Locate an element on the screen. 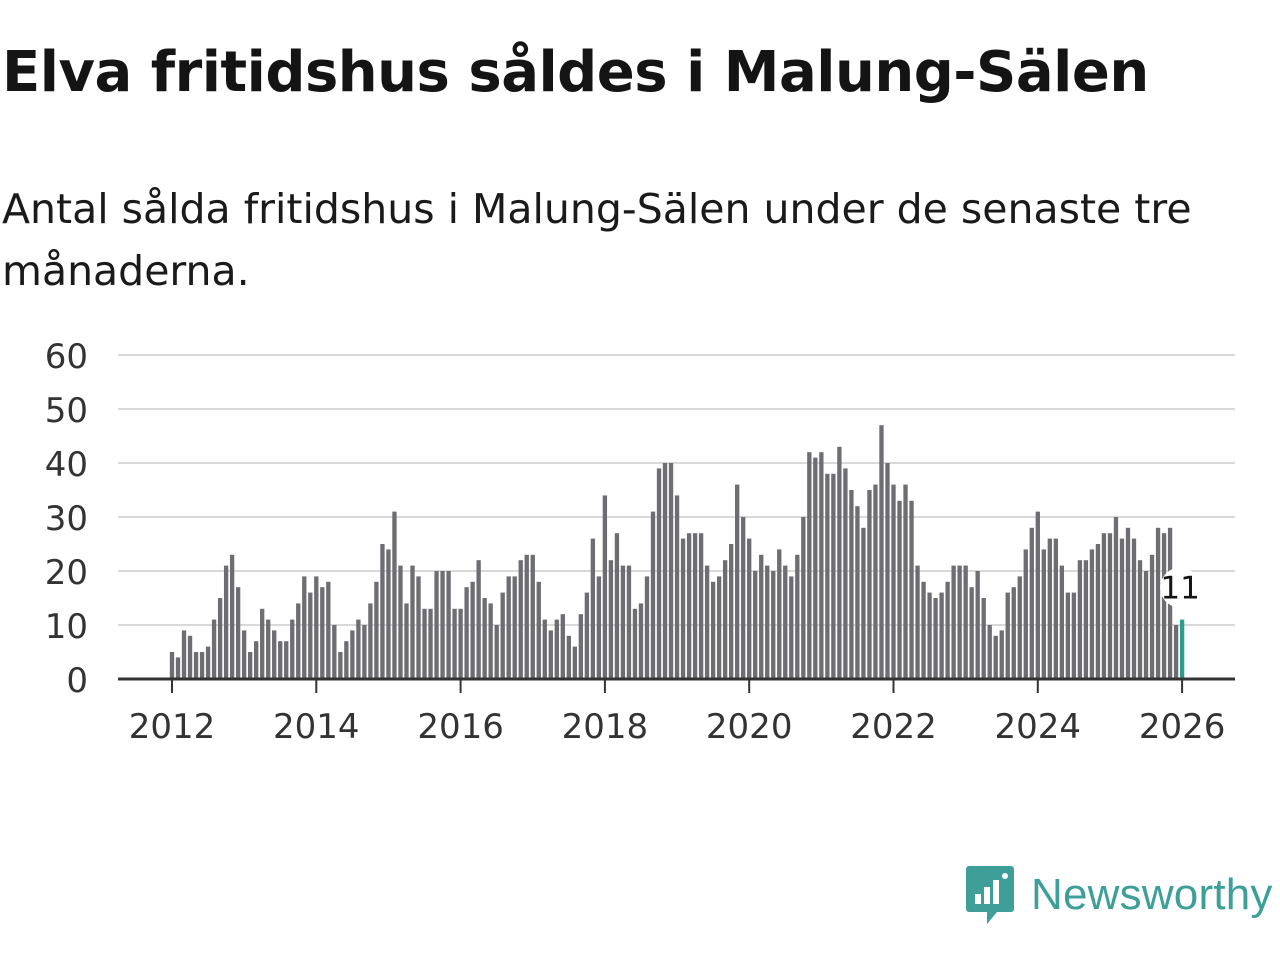 This screenshot has height=960, width=1280. x-tick-label: 2016 is located at coordinates (460, 727).